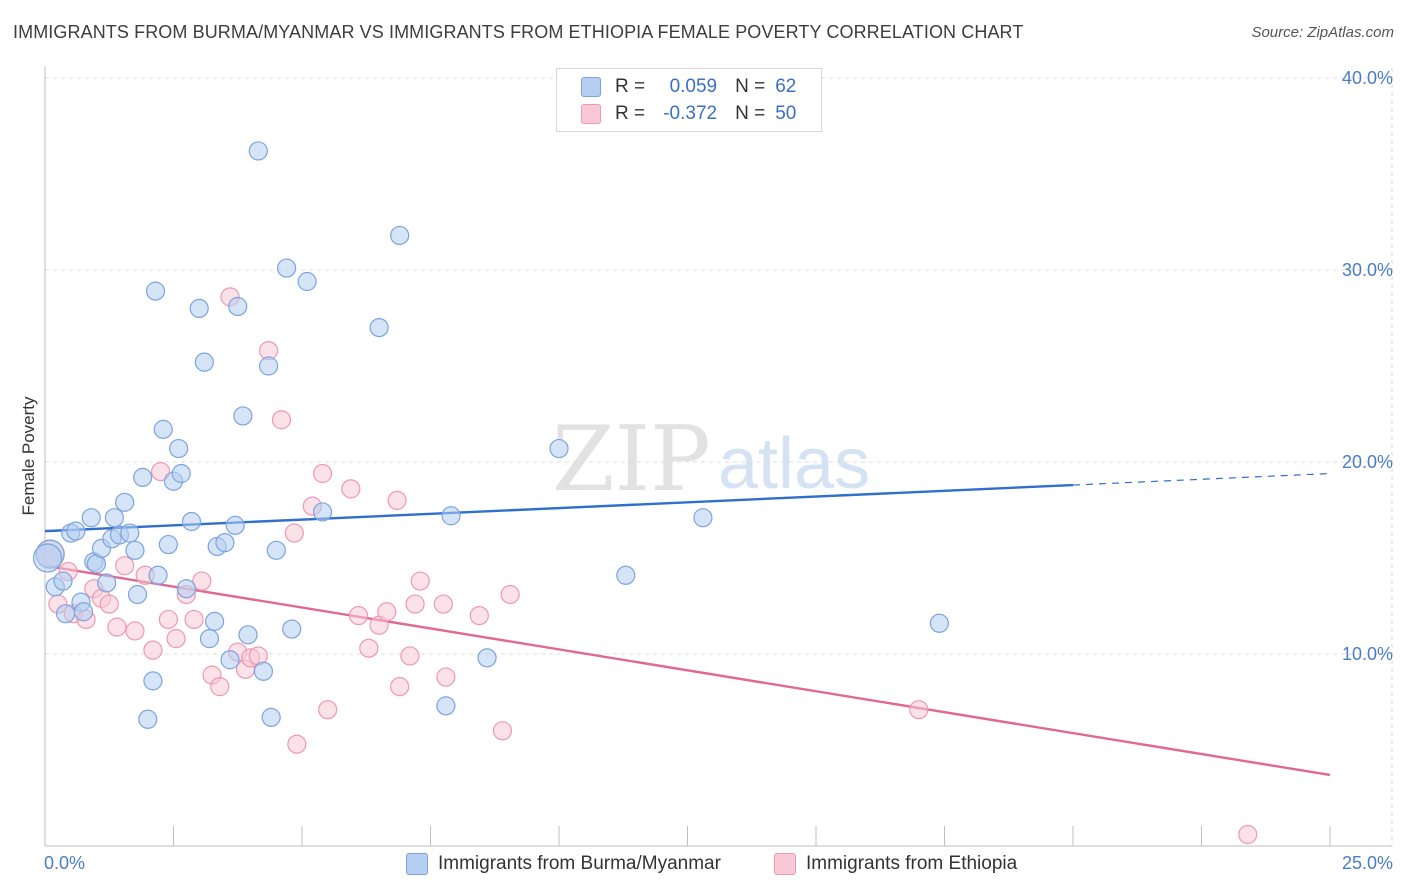  What do you see at coordinates (786, 113) in the screenshot?
I see `legend-n-value: 50` at bounding box center [786, 113].